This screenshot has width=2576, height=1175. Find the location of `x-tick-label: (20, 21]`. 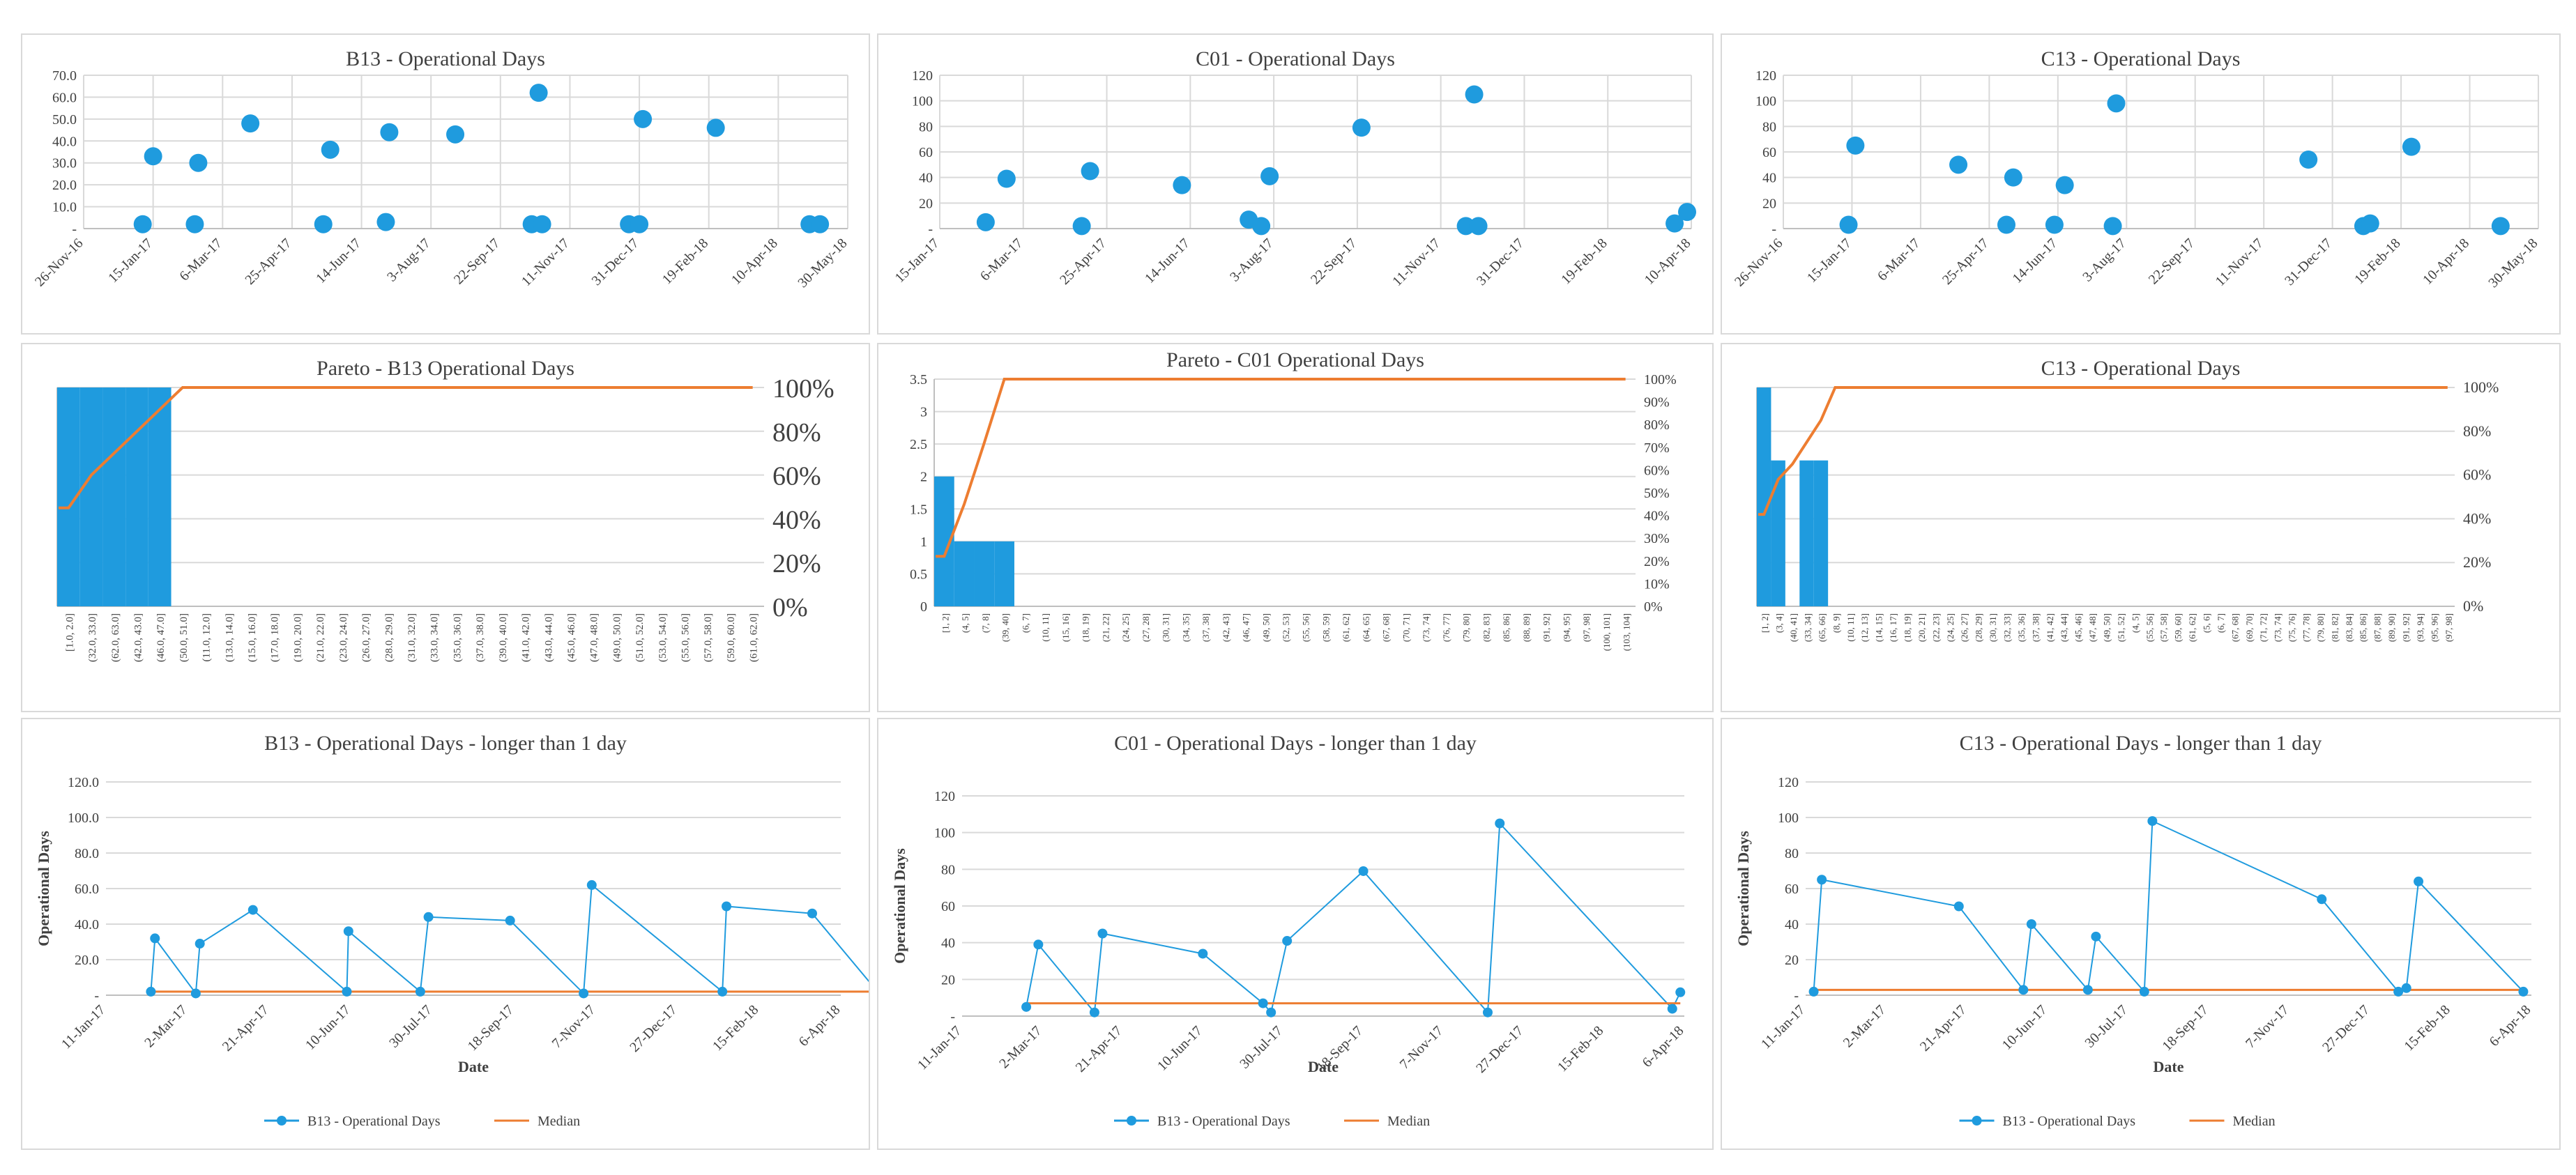

x-tick-label: (20, 21] is located at coordinates (1922, 627).